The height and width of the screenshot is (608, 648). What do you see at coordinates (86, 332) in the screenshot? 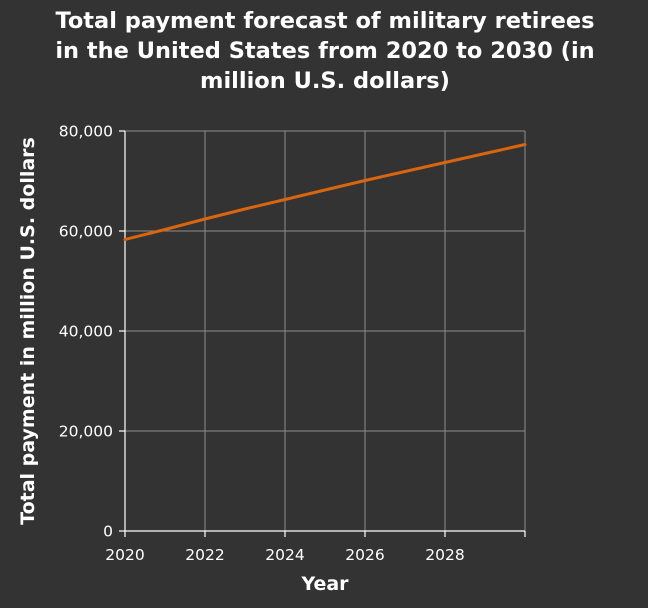
I see `y-tick-label: 40,000` at bounding box center [86, 332].